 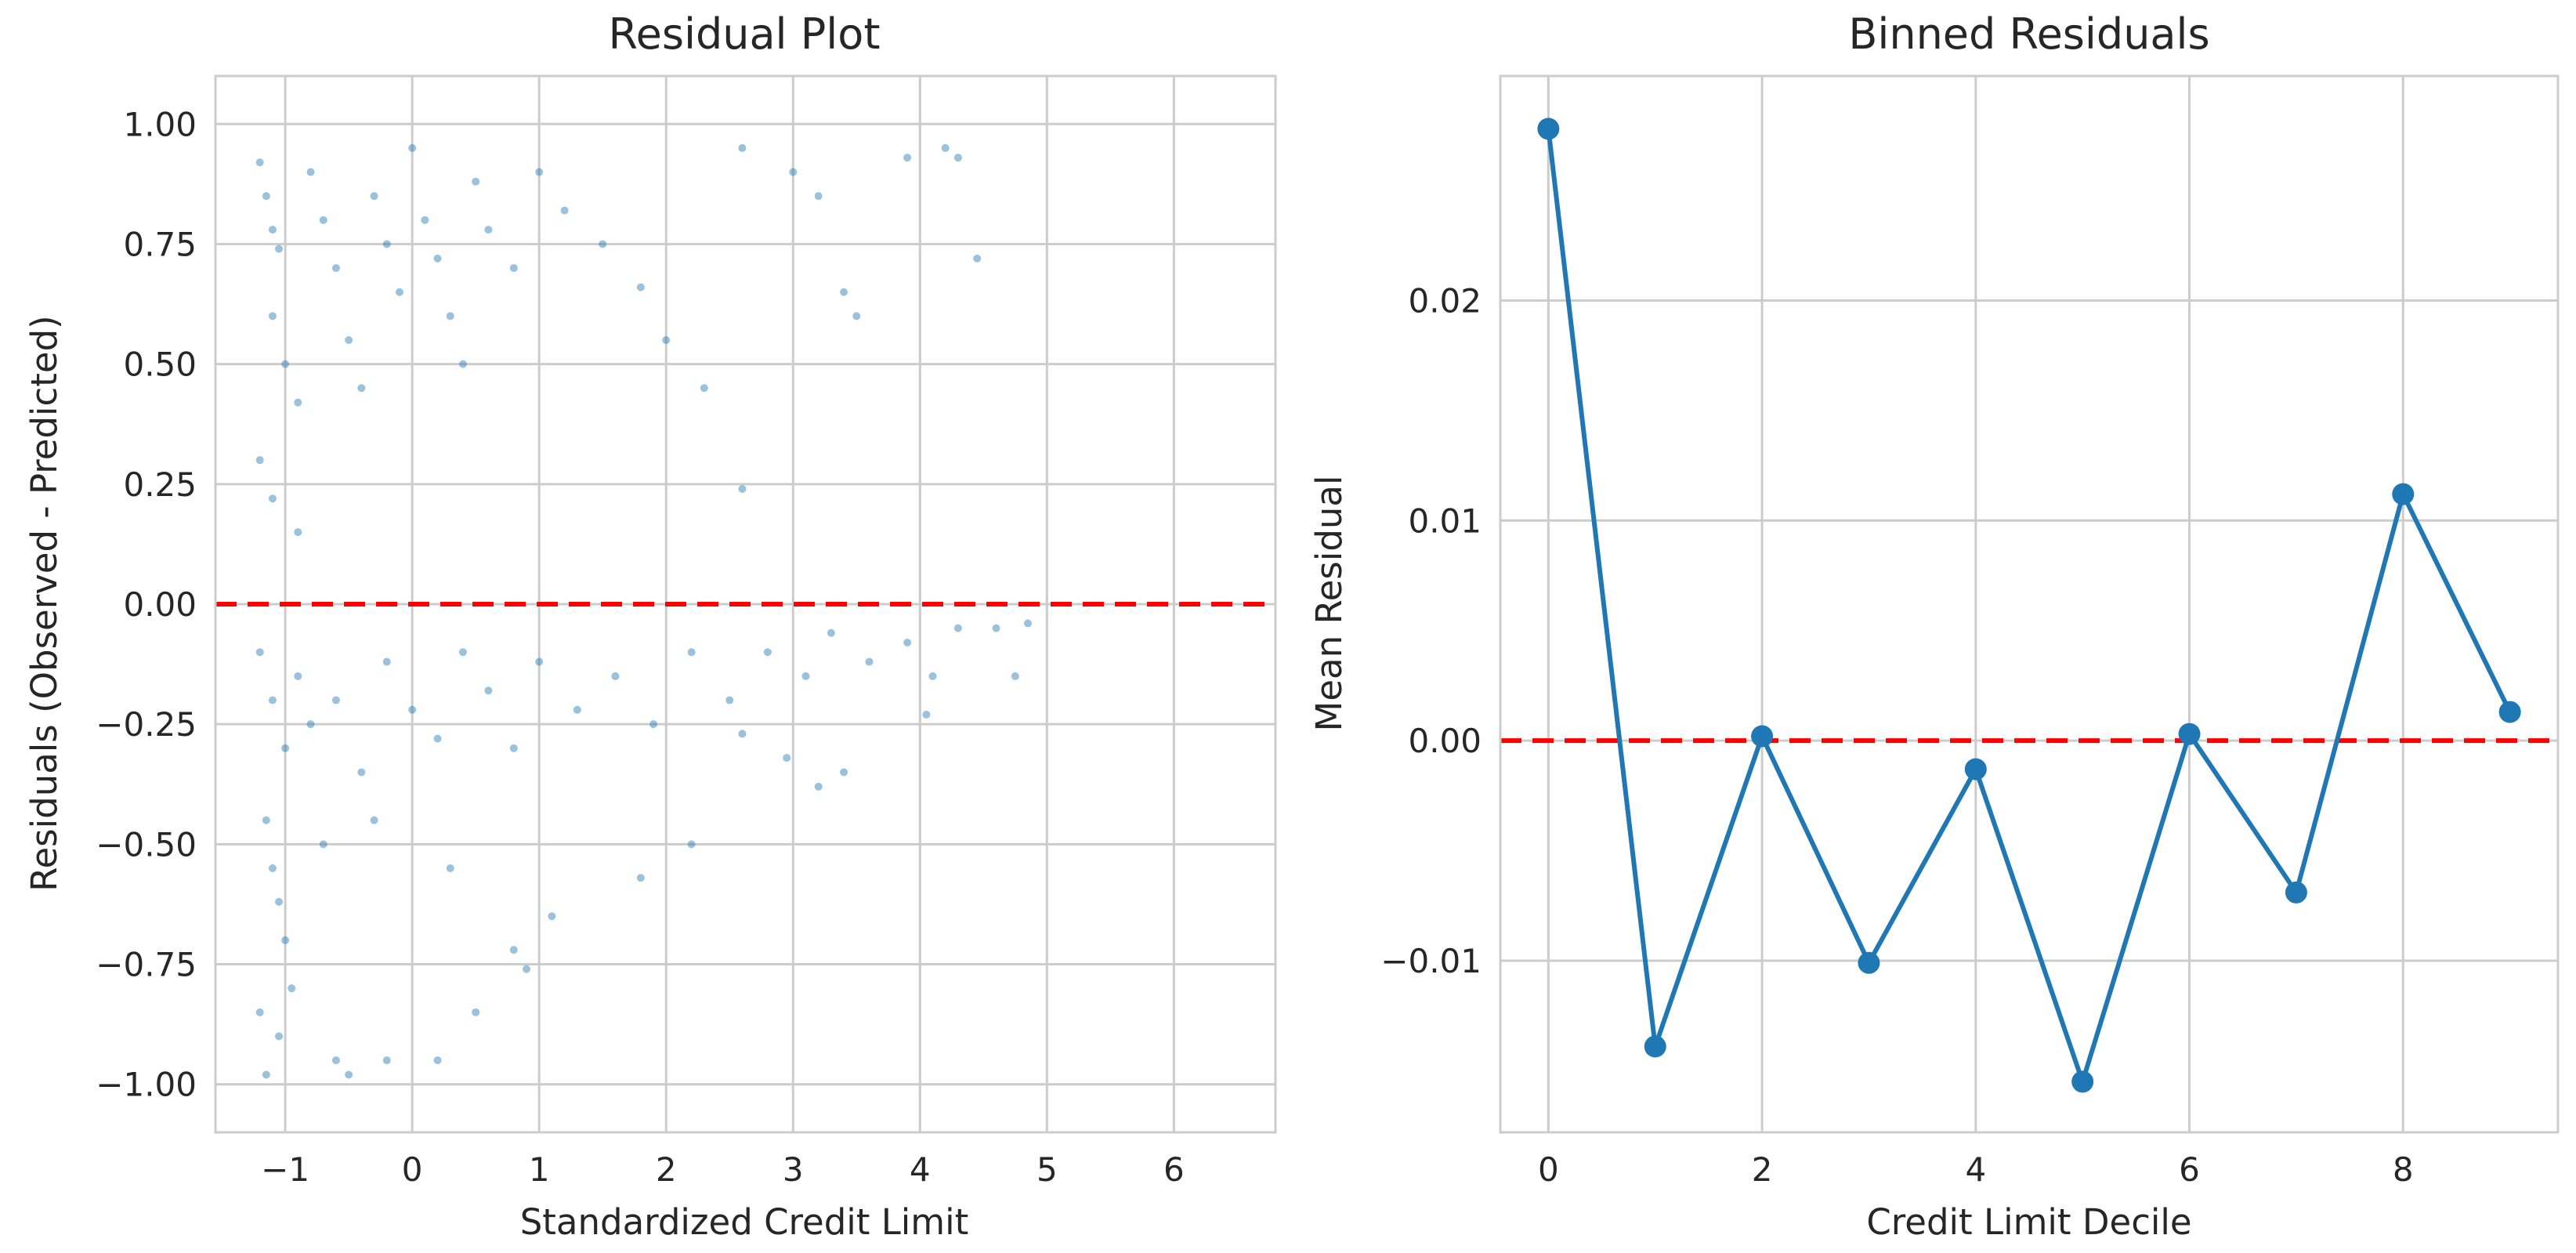 What do you see at coordinates (1445, 521) in the screenshot?
I see `y-tick-label: 0.01` at bounding box center [1445, 521].